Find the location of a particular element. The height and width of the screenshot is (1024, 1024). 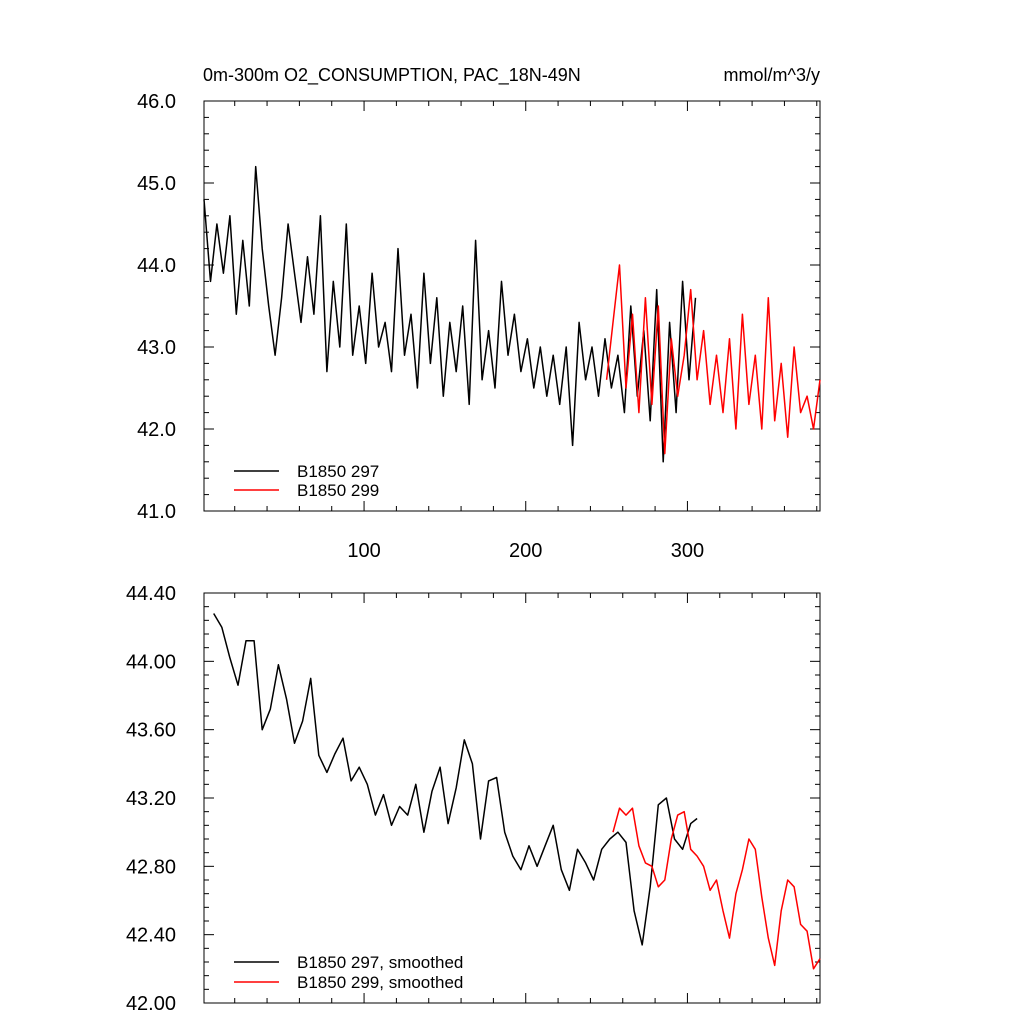

top-x-tick-label: 300 is located at coordinates (687, 551).